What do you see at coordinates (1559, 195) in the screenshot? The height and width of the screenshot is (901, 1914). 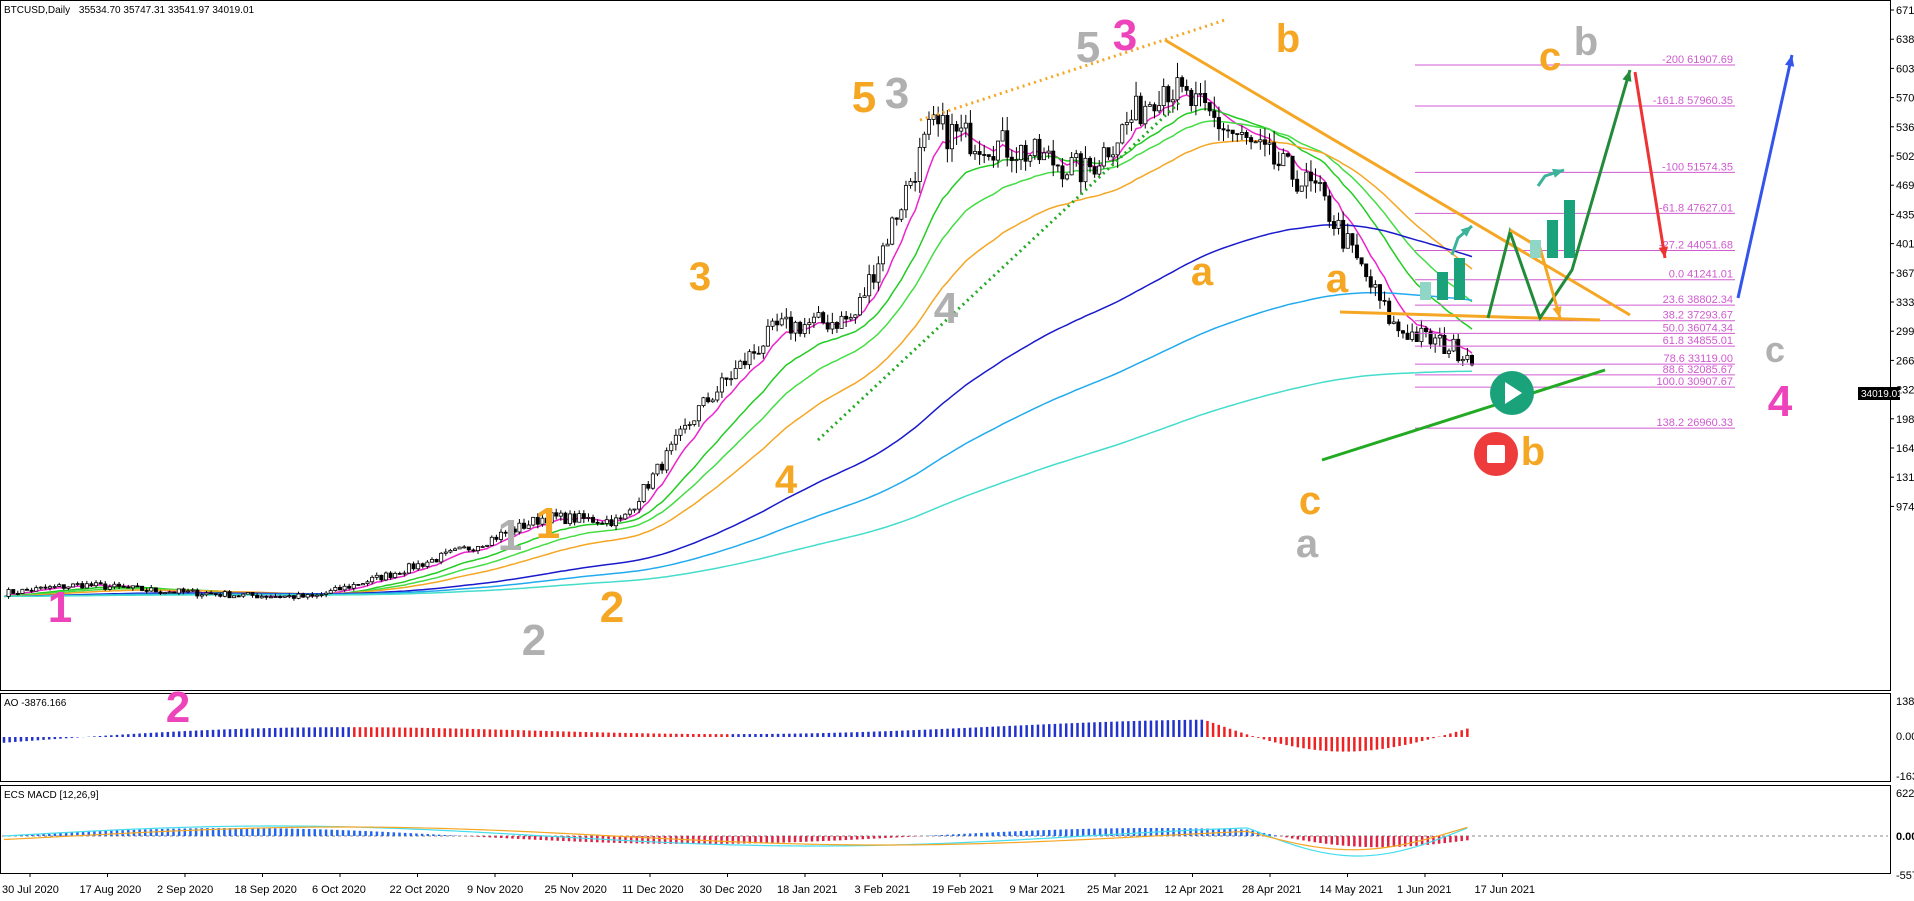 I see `projection-arrow-up` at bounding box center [1559, 195].